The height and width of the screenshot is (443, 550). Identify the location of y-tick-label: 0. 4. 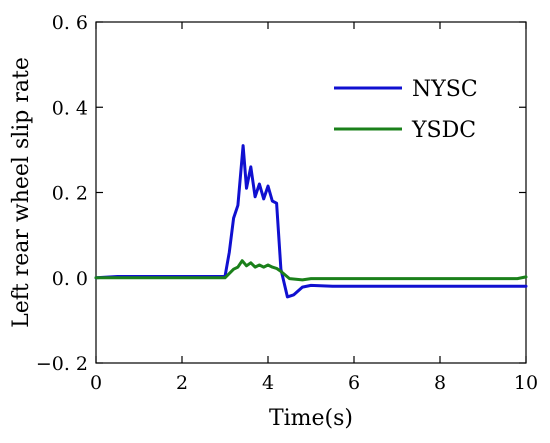
(70, 108).